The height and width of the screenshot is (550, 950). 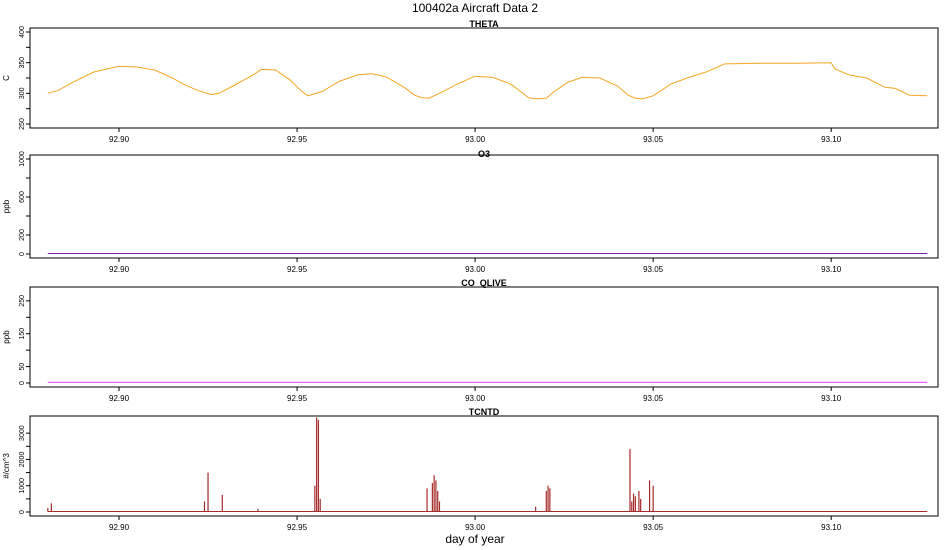 What do you see at coordinates (22, 460) in the screenshot?
I see `y-tick-label: 2000` at bounding box center [22, 460].